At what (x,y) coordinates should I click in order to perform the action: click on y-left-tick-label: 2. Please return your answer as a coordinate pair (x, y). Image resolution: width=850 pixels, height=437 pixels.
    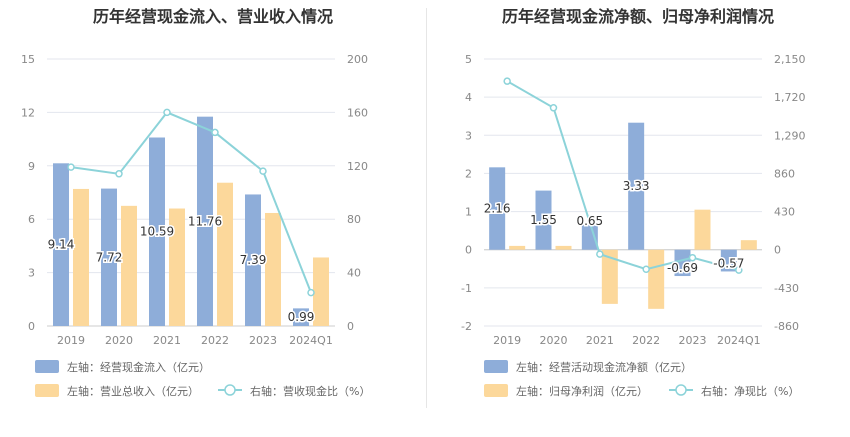
    Looking at the image, I should click on (468, 173).